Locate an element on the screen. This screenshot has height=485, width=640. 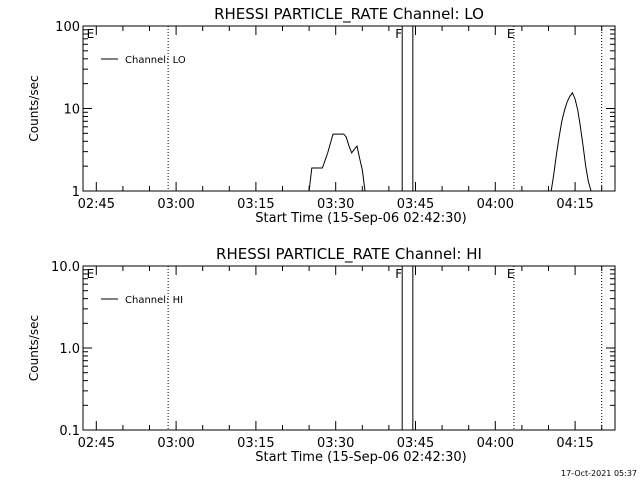
legend-label: Channel: HI is located at coordinates (154, 300).